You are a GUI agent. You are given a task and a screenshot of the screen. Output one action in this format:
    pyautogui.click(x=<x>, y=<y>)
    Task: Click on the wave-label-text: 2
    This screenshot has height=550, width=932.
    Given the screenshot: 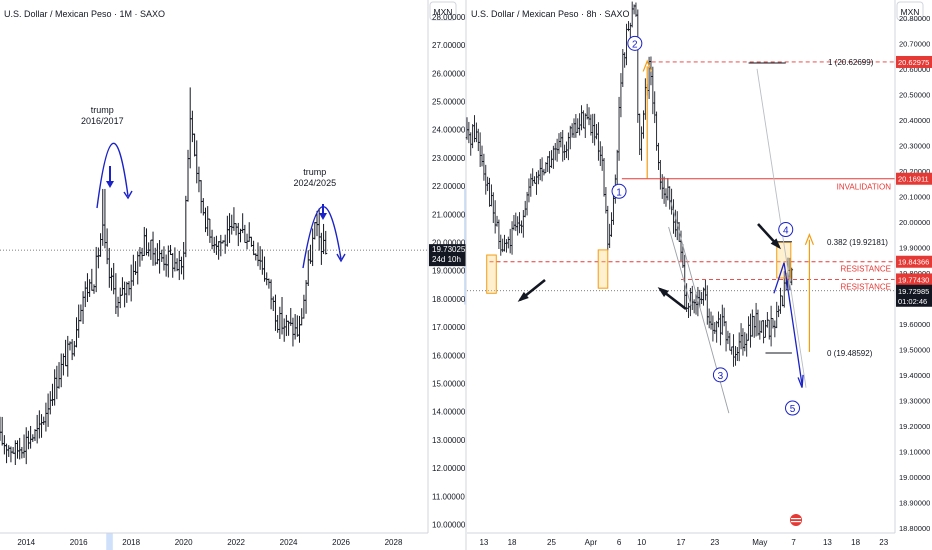 What is the action you would take?
    pyautogui.click(x=635, y=44)
    